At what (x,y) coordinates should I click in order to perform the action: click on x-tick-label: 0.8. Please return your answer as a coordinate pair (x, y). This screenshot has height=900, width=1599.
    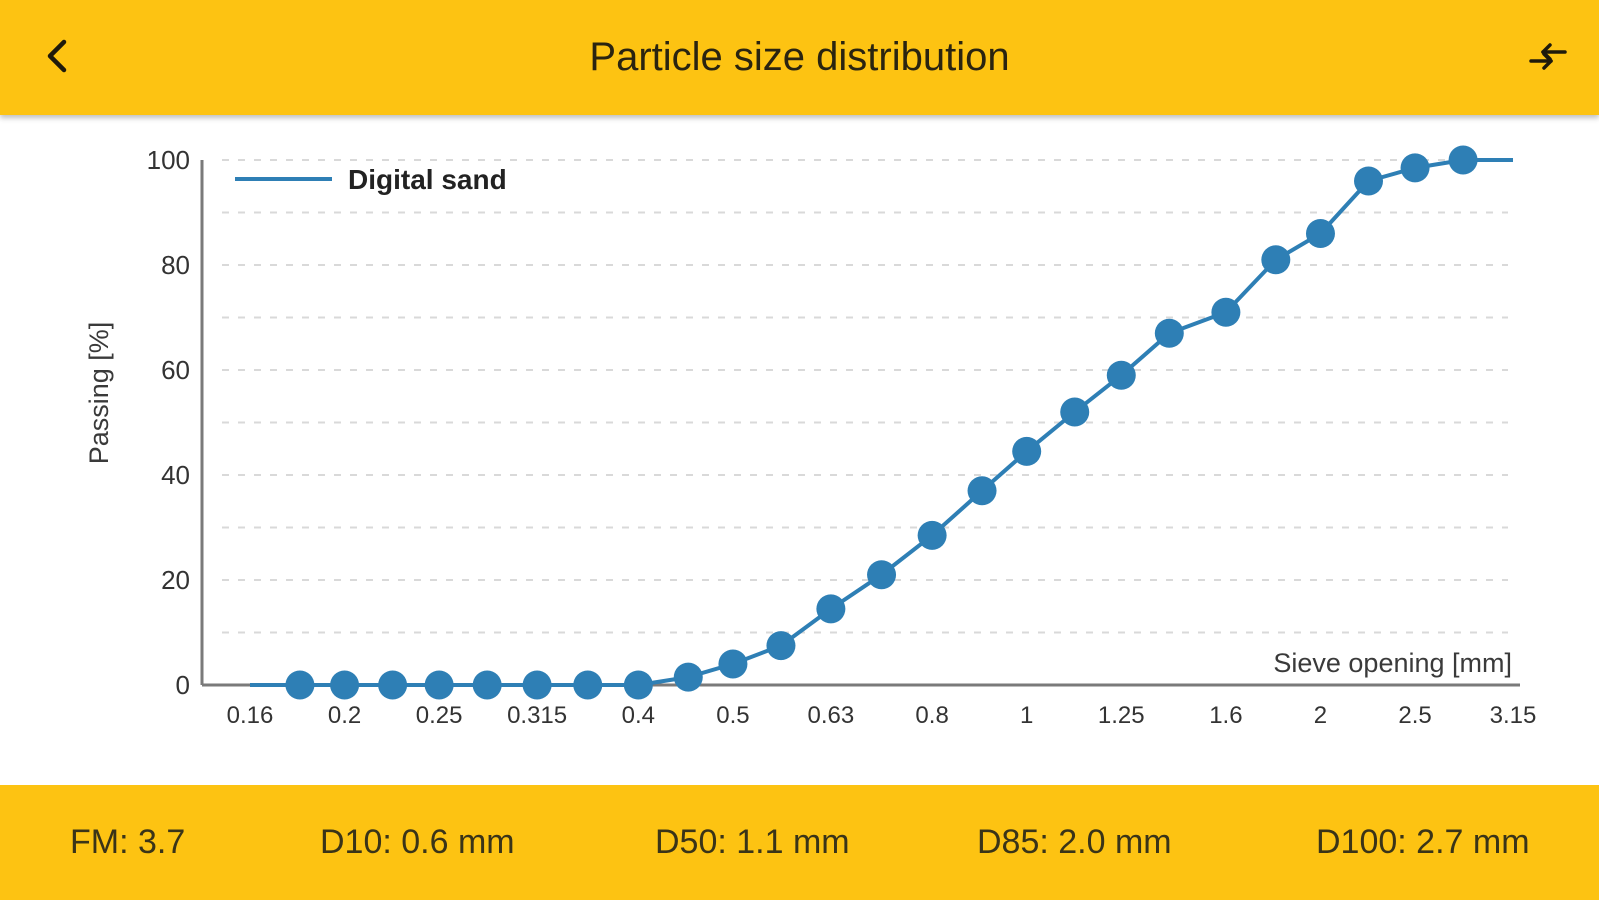
    Looking at the image, I should click on (931, 715).